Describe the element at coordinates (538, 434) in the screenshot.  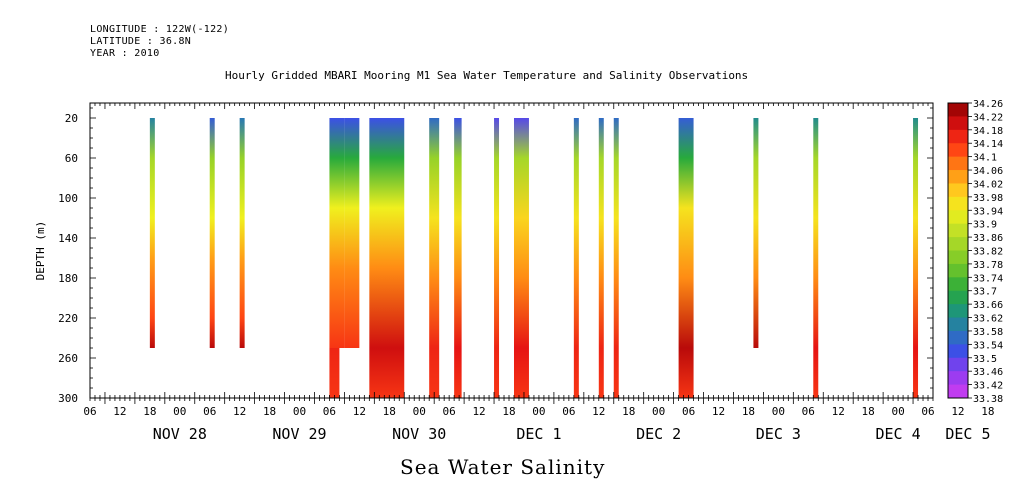
I see `date-label: DEC 1` at that location.